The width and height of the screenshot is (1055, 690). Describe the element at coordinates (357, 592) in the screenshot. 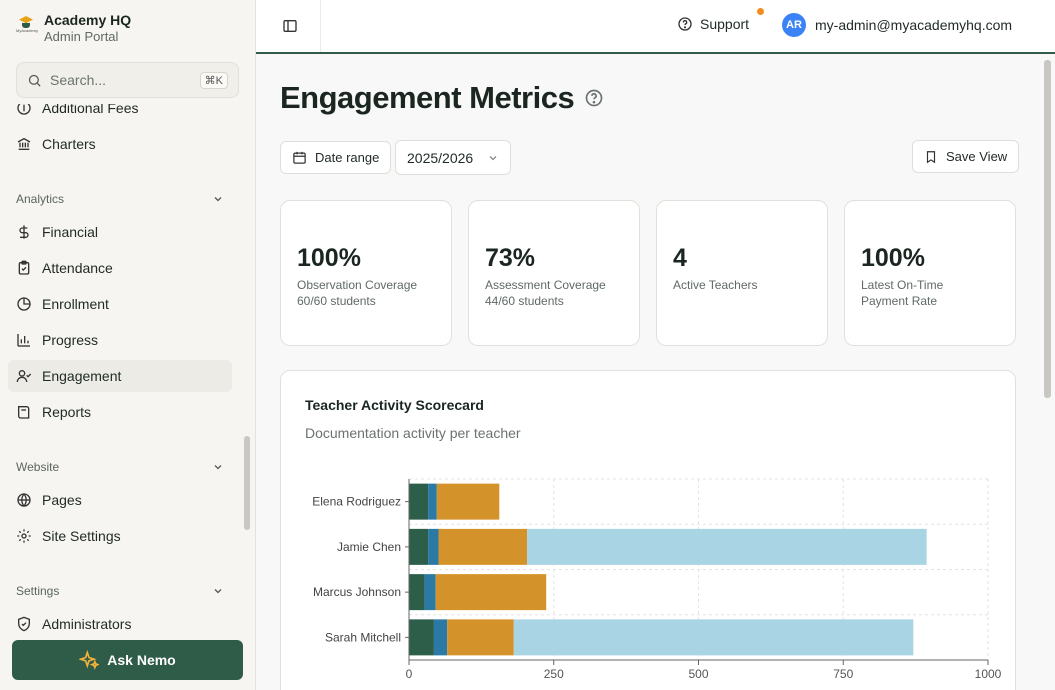

I see `y-tick-label: Marcus Johnson` at that location.